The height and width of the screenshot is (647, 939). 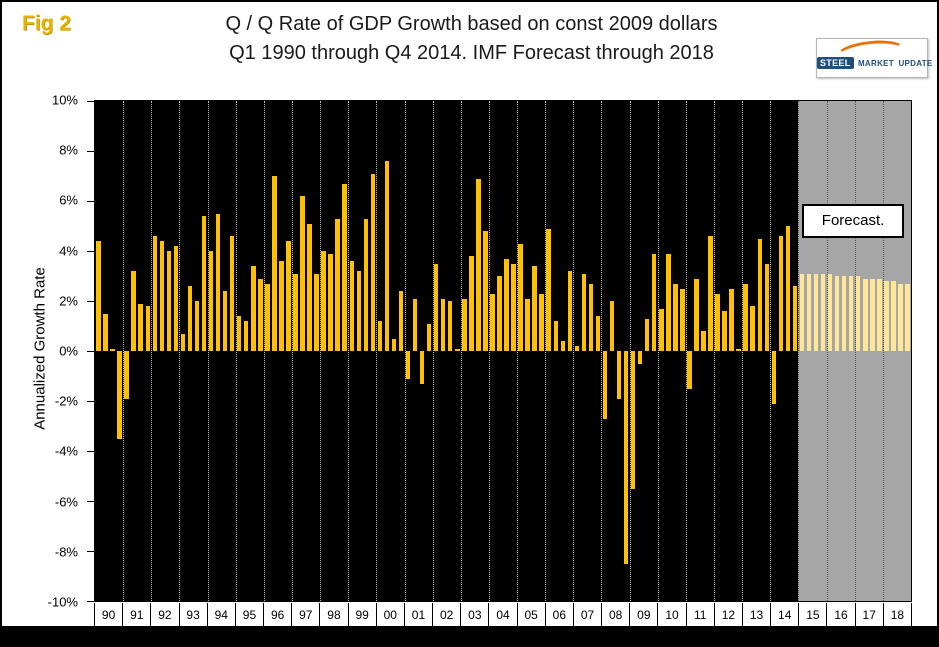 What do you see at coordinates (586, 615) in the screenshot?
I see `x-tick-label: 07` at bounding box center [586, 615].